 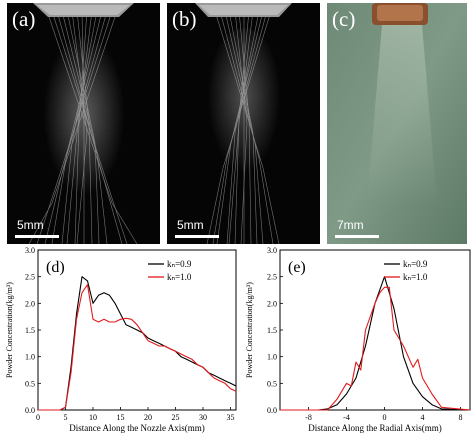 What do you see at coordinates (350, 225) in the screenshot?
I see `scale-label: 7mm` at bounding box center [350, 225].